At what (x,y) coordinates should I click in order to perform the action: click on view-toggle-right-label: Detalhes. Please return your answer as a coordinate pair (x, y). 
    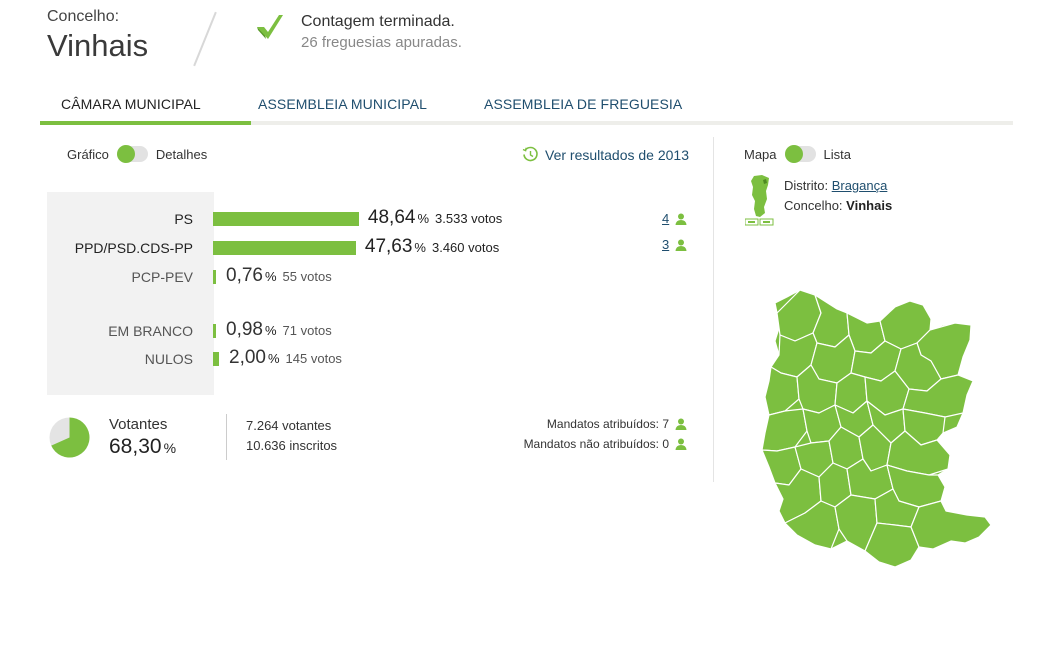
    Looking at the image, I should click on (181, 154).